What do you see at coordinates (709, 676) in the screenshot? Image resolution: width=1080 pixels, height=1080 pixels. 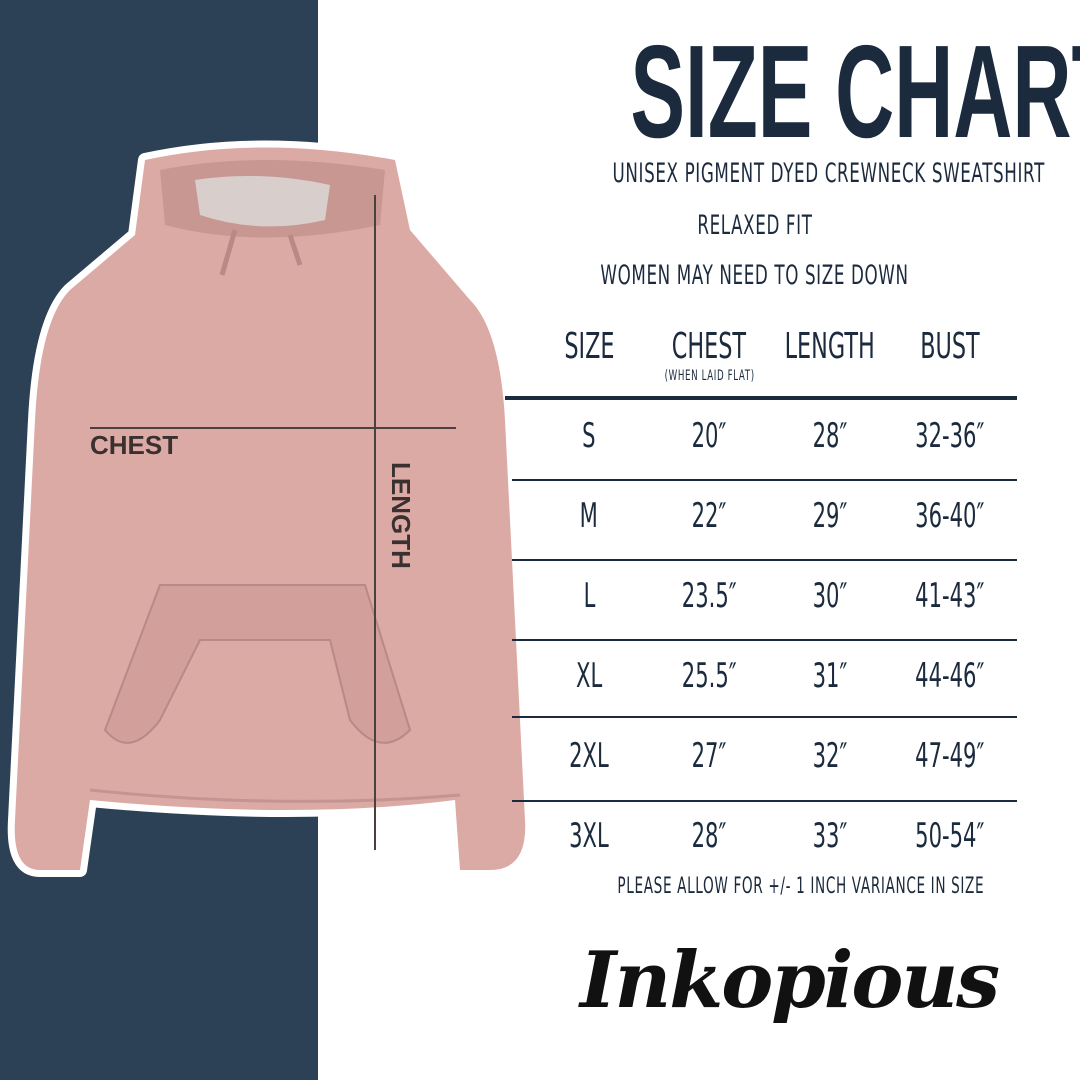 I see `cell-chest: 25.5″` at bounding box center [709, 676].